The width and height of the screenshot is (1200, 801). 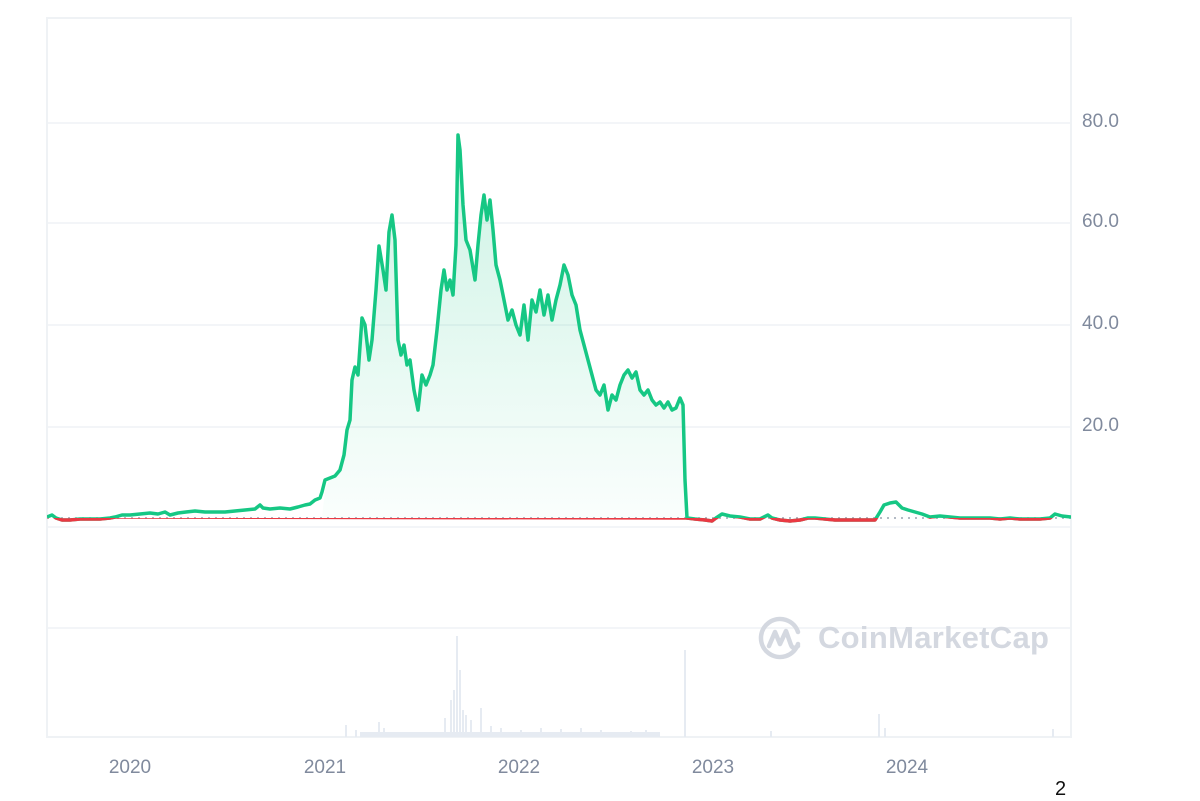 What do you see at coordinates (934, 637) in the screenshot?
I see `watermark-text: CoinMarketCap` at bounding box center [934, 637].